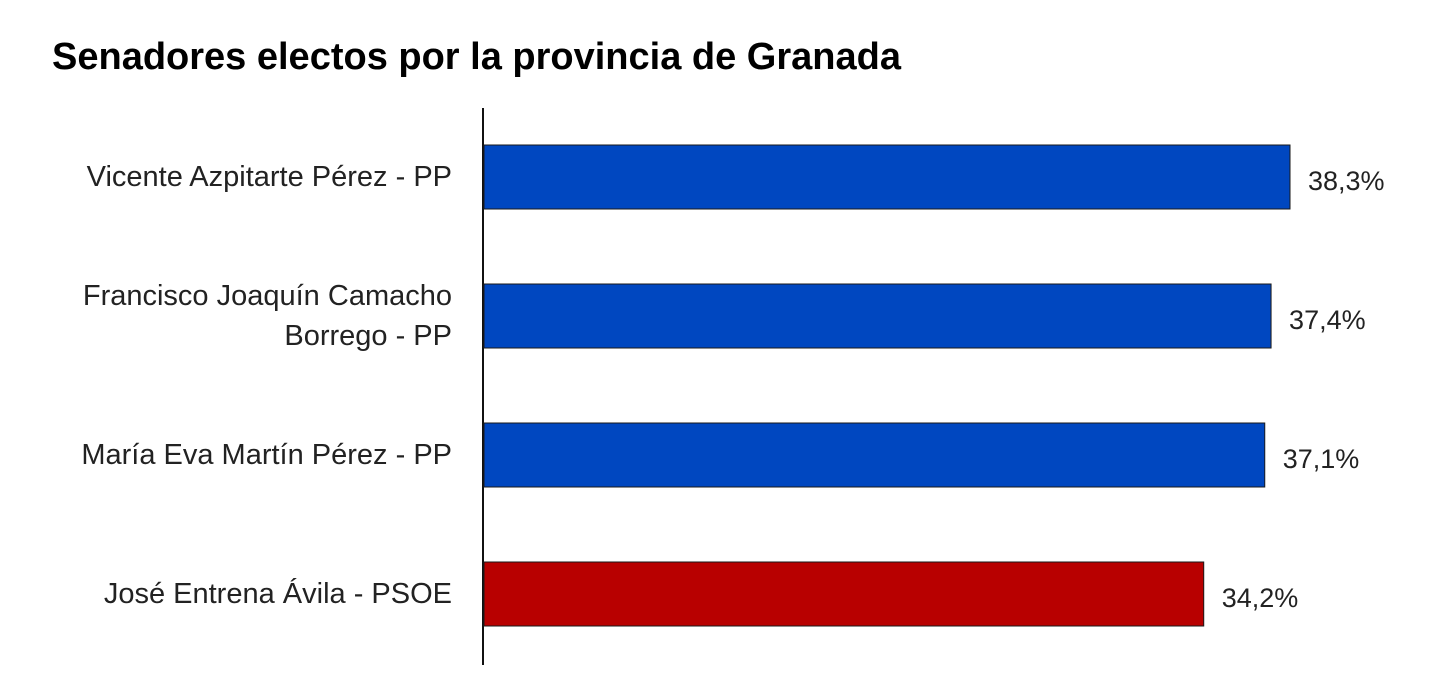  Describe the element at coordinates (1327, 320) in the screenshot. I see `value-label: 37,4%` at that location.